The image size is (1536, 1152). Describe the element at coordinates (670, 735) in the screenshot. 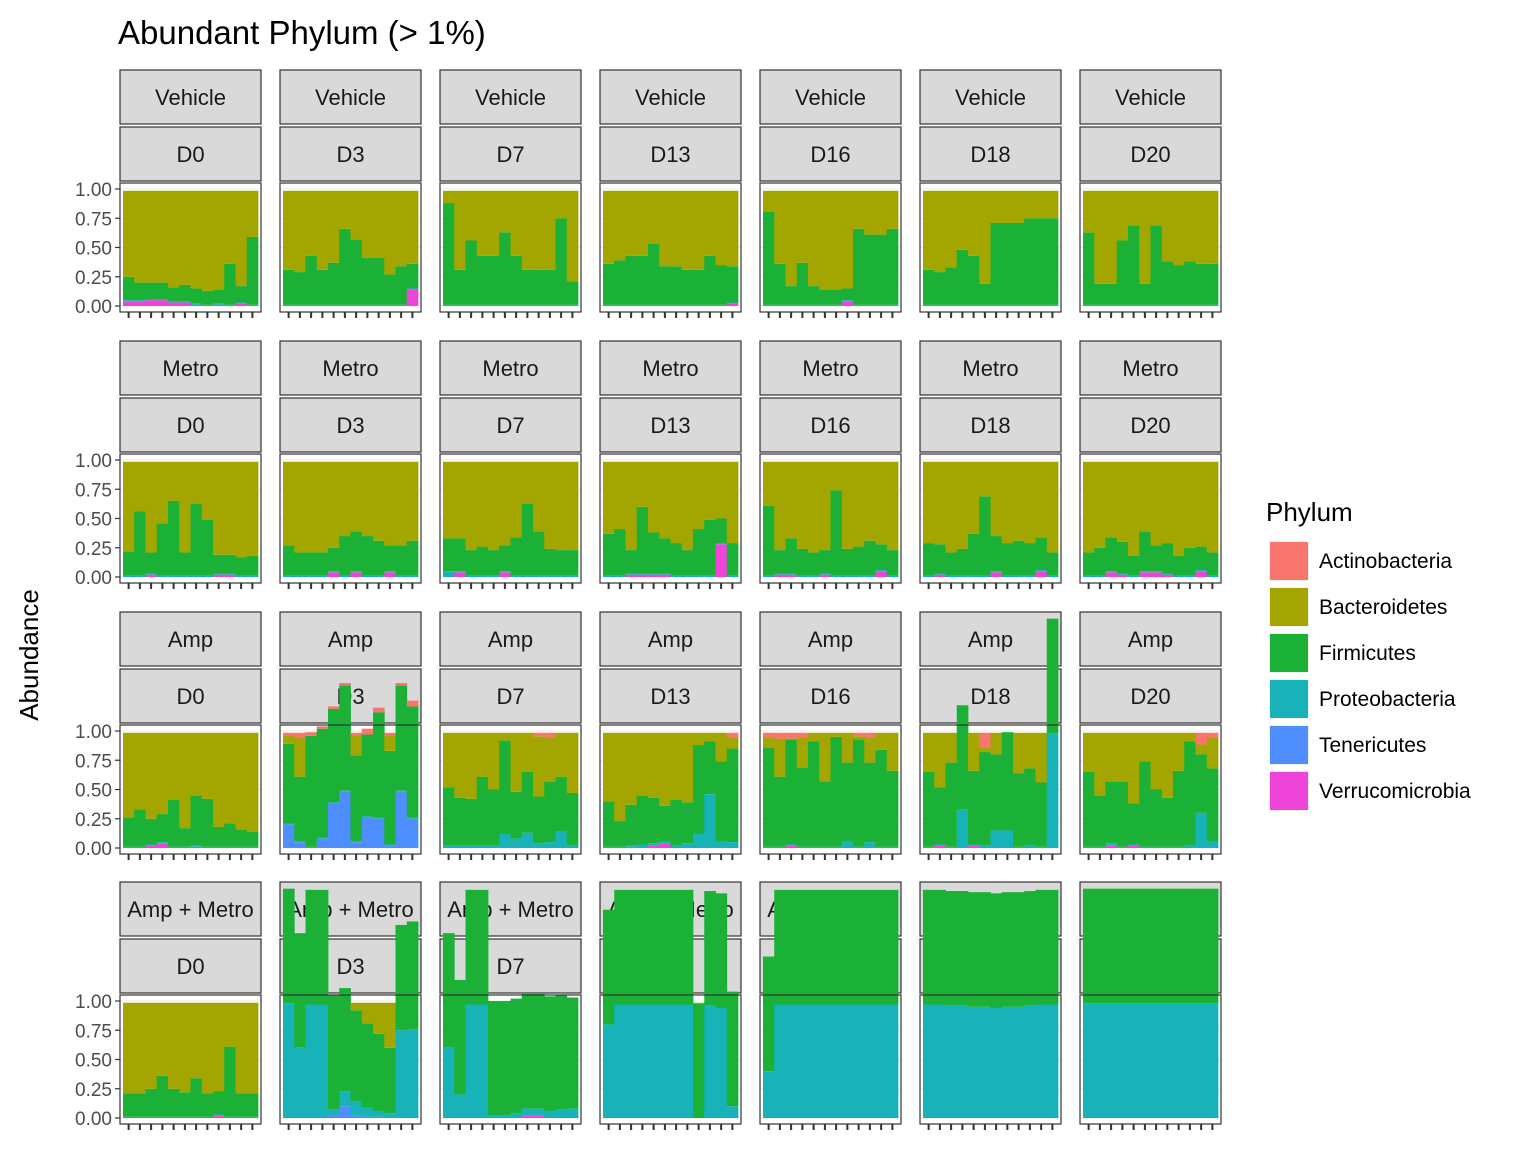

I see `facet-panel: Amp D13` at that location.